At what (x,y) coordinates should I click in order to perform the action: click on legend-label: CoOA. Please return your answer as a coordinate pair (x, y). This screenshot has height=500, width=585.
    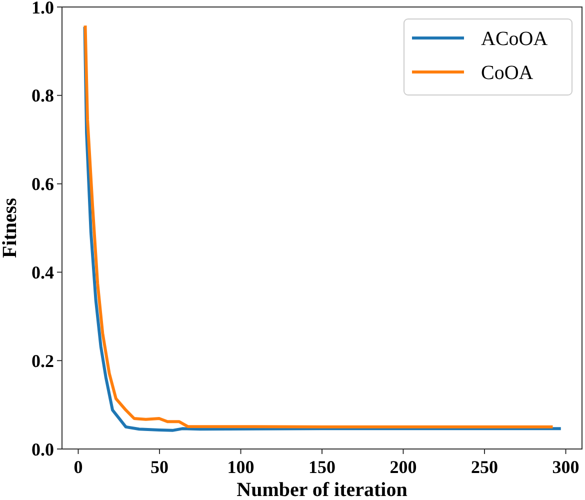
    Looking at the image, I should click on (507, 73).